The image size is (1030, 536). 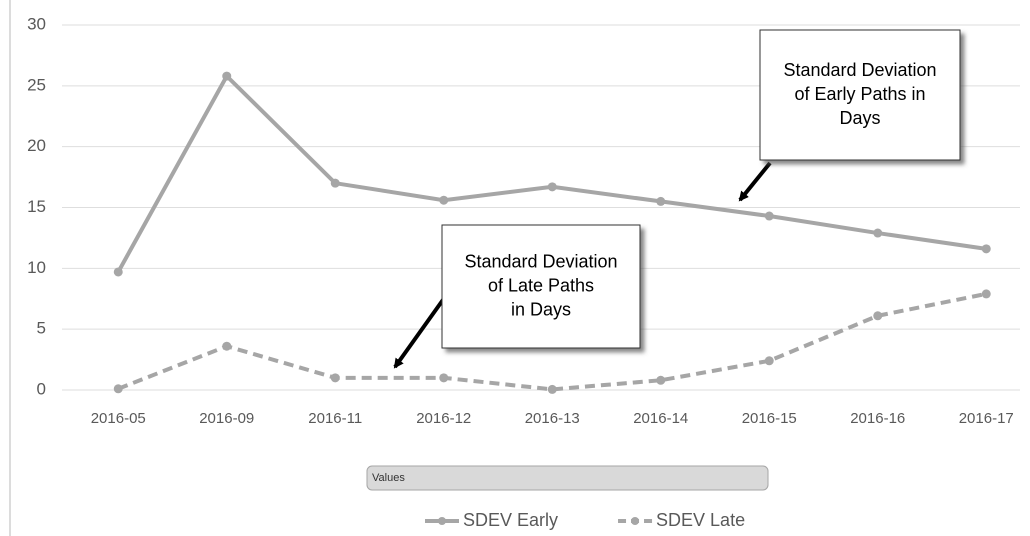 What do you see at coordinates (859, 118) in the screenshot?
I see `annotation-text: Days` at bounding box center [859, 118].